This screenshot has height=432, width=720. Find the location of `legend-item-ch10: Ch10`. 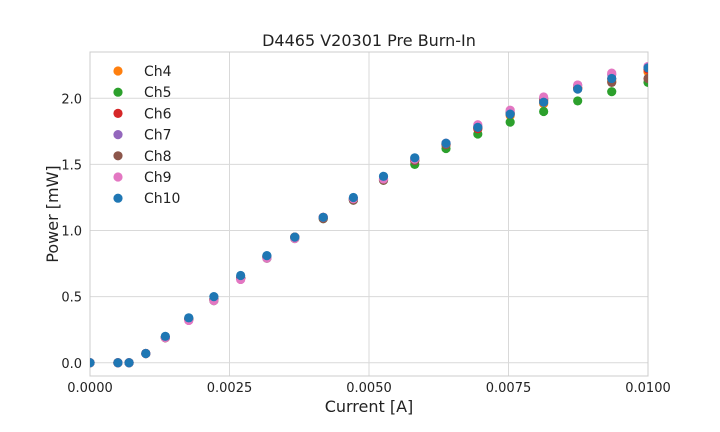

legend-item-ch10: Ch10 is located at coordinates (146, 199).